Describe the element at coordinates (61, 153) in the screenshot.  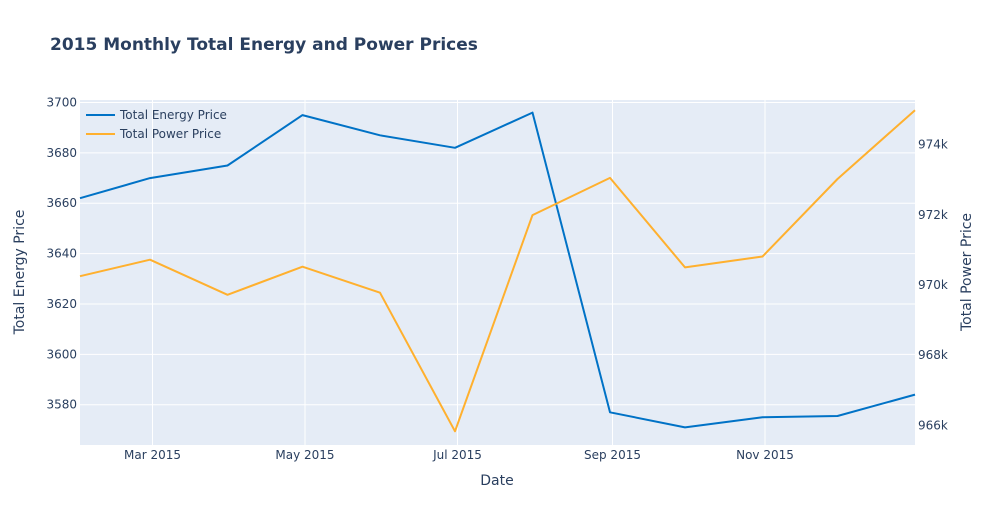
I see `y-tick-label: 3680` at that location.